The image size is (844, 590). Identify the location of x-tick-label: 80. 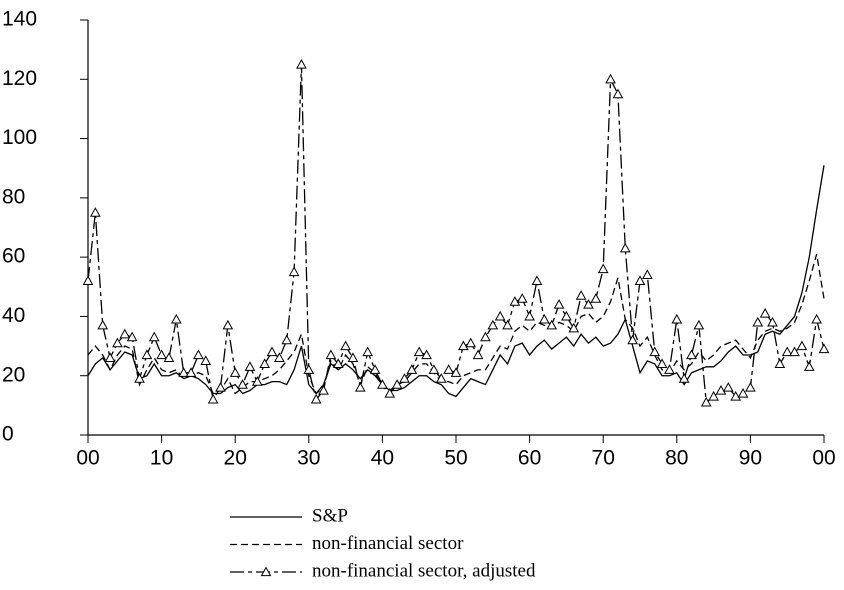
(676, 458).